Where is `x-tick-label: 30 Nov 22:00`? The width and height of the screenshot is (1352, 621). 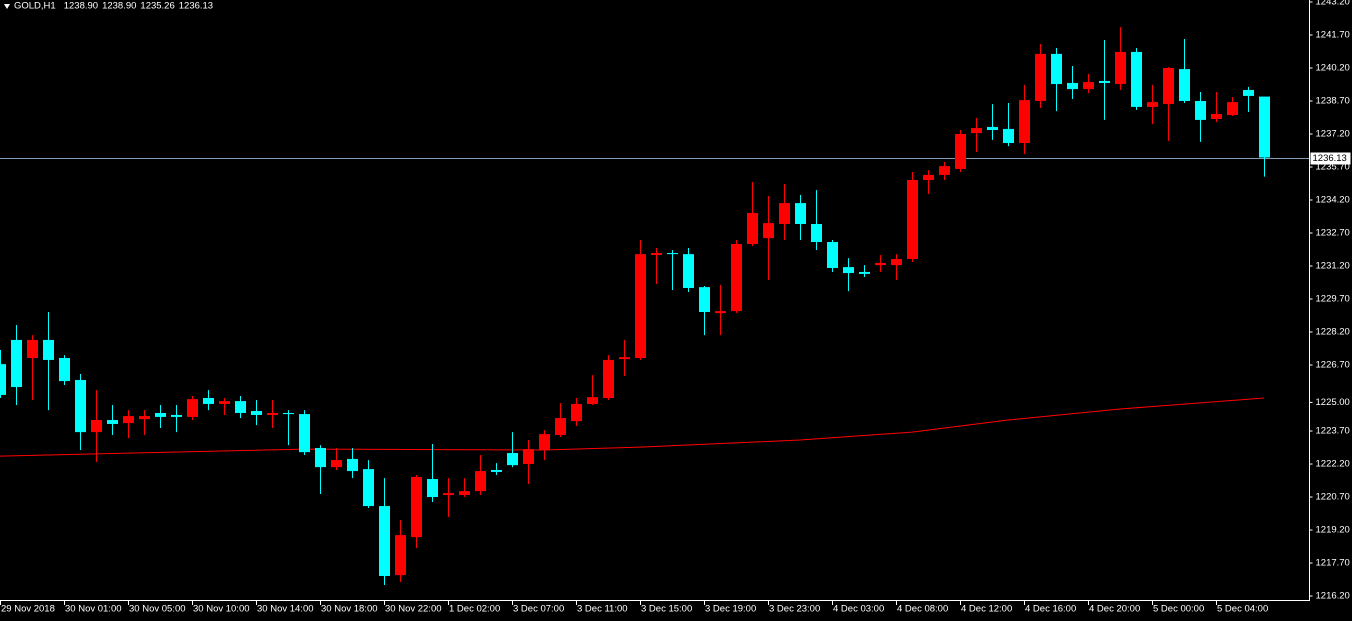 x-tick-label: 30 Nov 22:00 is located at coordinates (413, 609).